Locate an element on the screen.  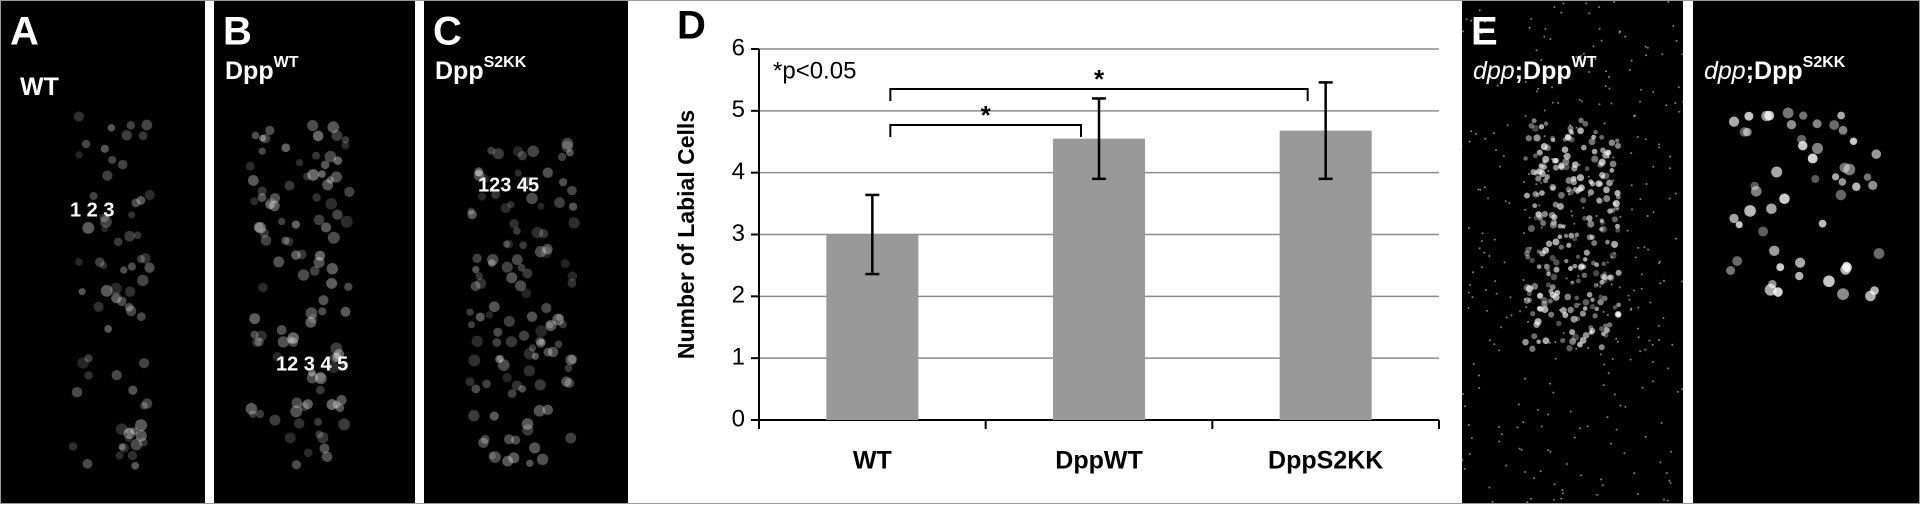
panel-letter: A is located at coordinates (24, 32).